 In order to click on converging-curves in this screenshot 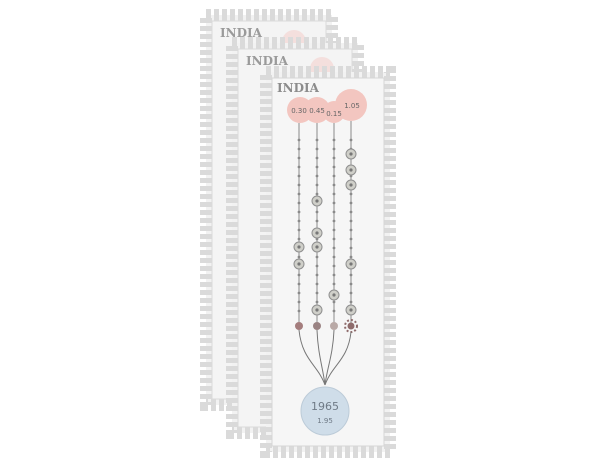, I will do `click(325, 357)`.